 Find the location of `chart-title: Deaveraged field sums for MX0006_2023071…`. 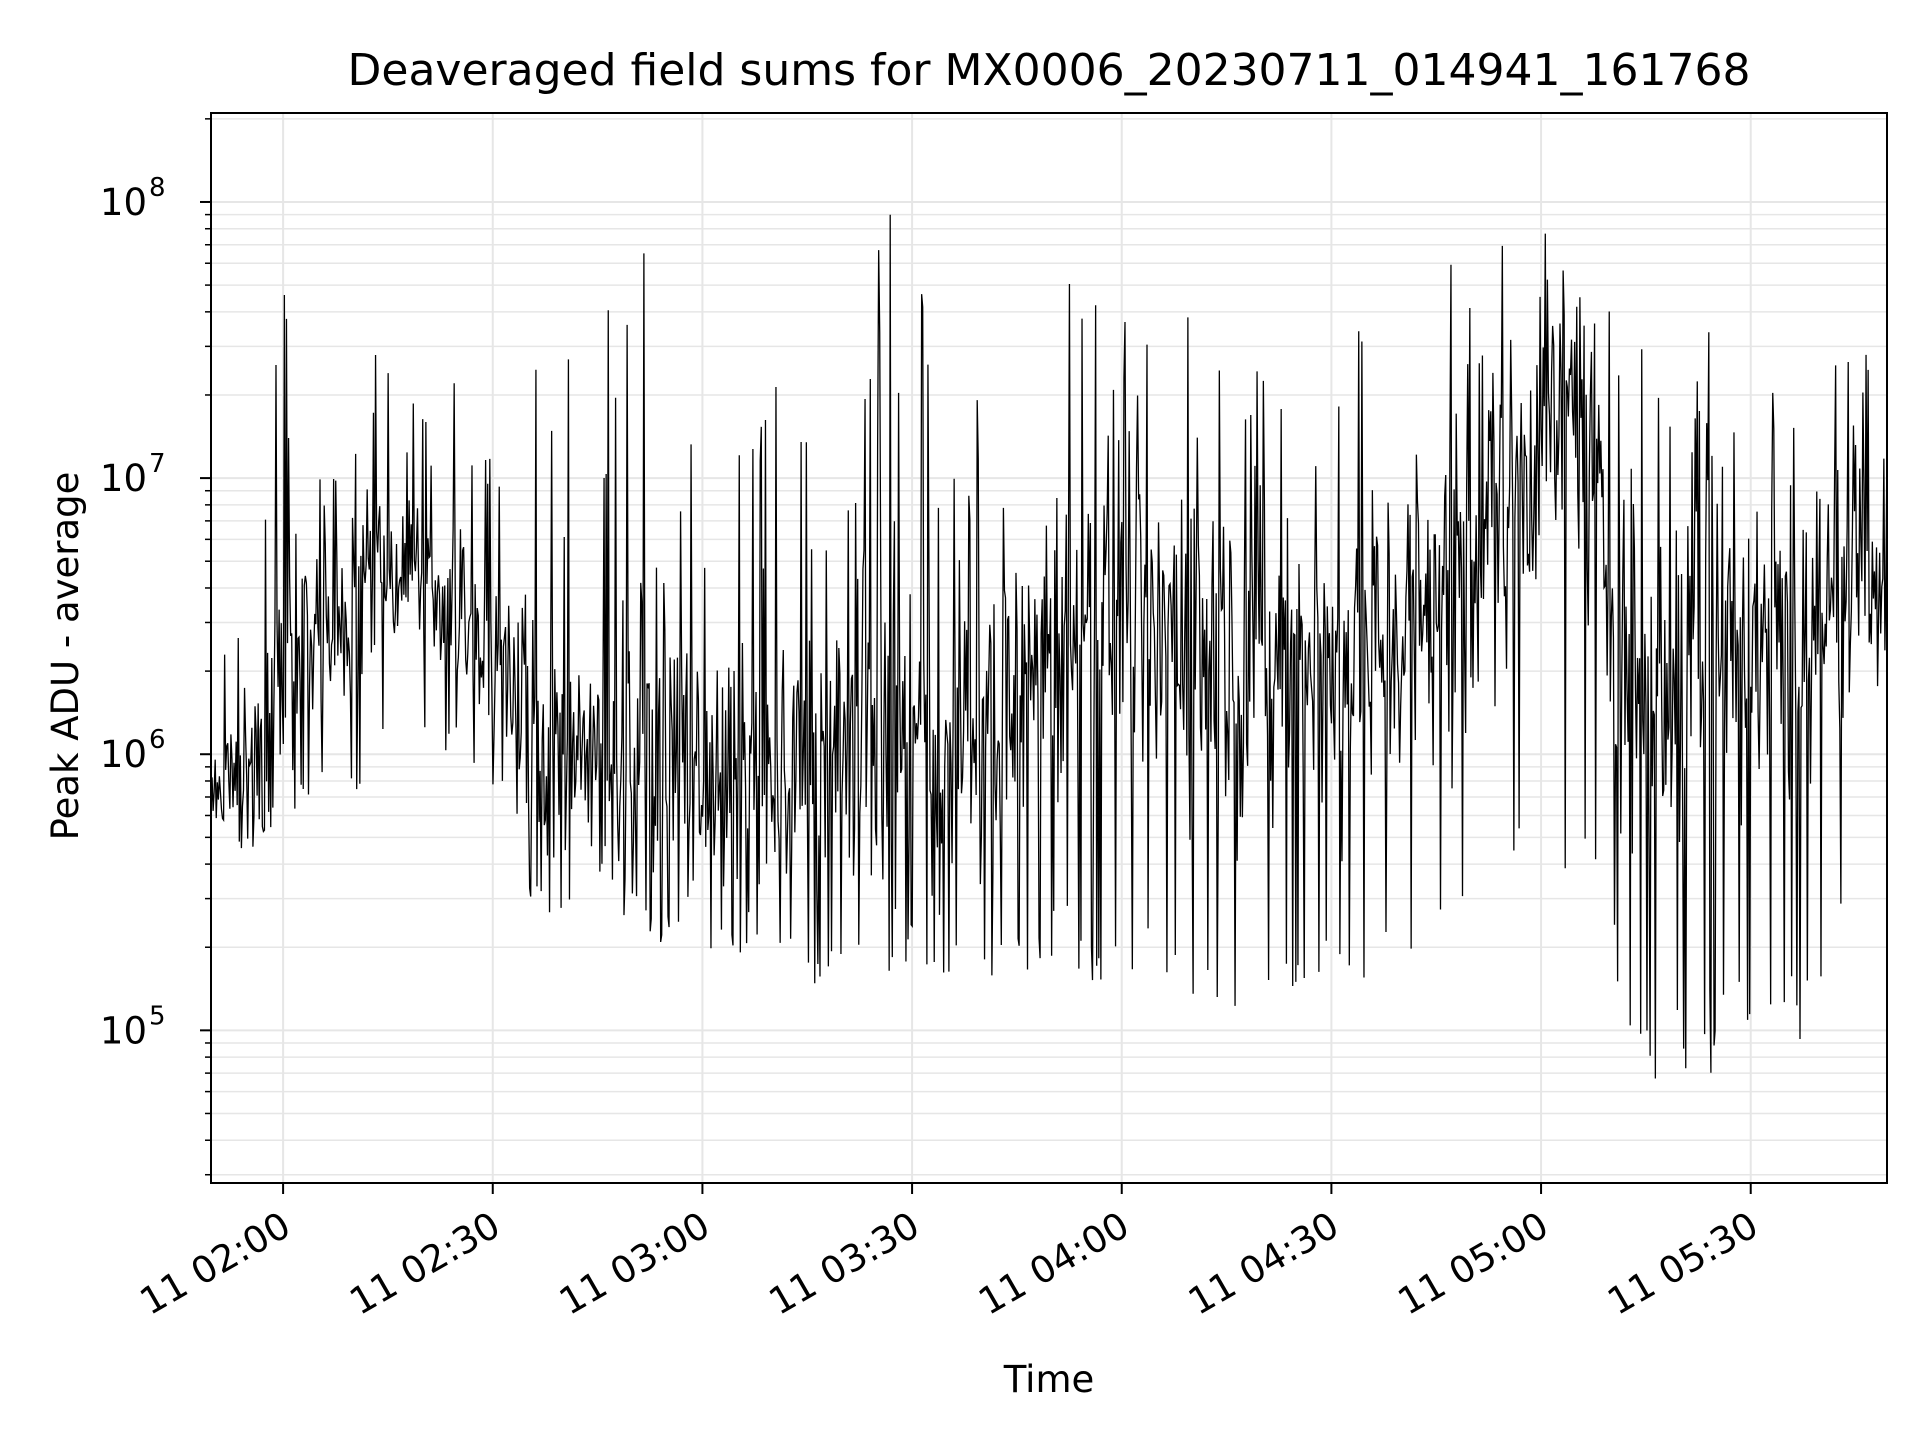

chart-title: Deaveraged field sums for MX0006_2023071… is located at coordinates (1049, 70).